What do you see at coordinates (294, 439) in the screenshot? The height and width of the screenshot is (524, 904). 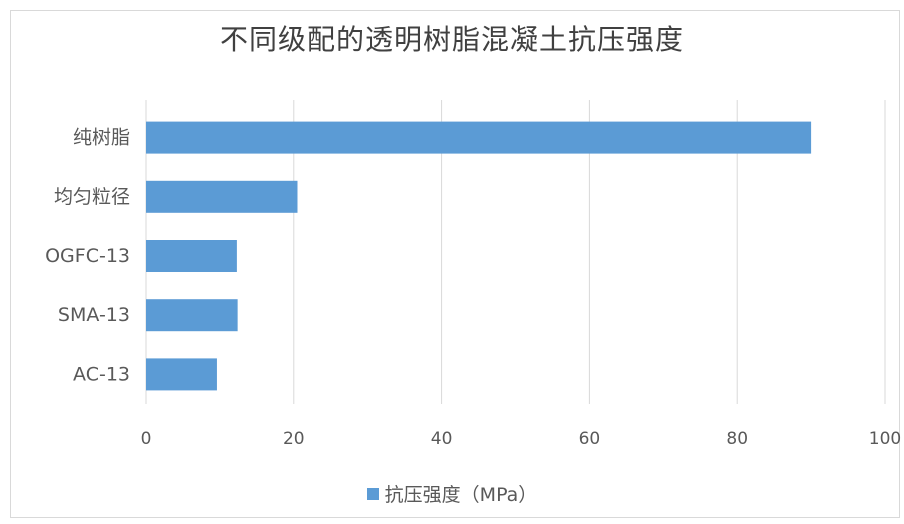 I see `x-tick-label-1: 20` at bounding box center [294, 439].